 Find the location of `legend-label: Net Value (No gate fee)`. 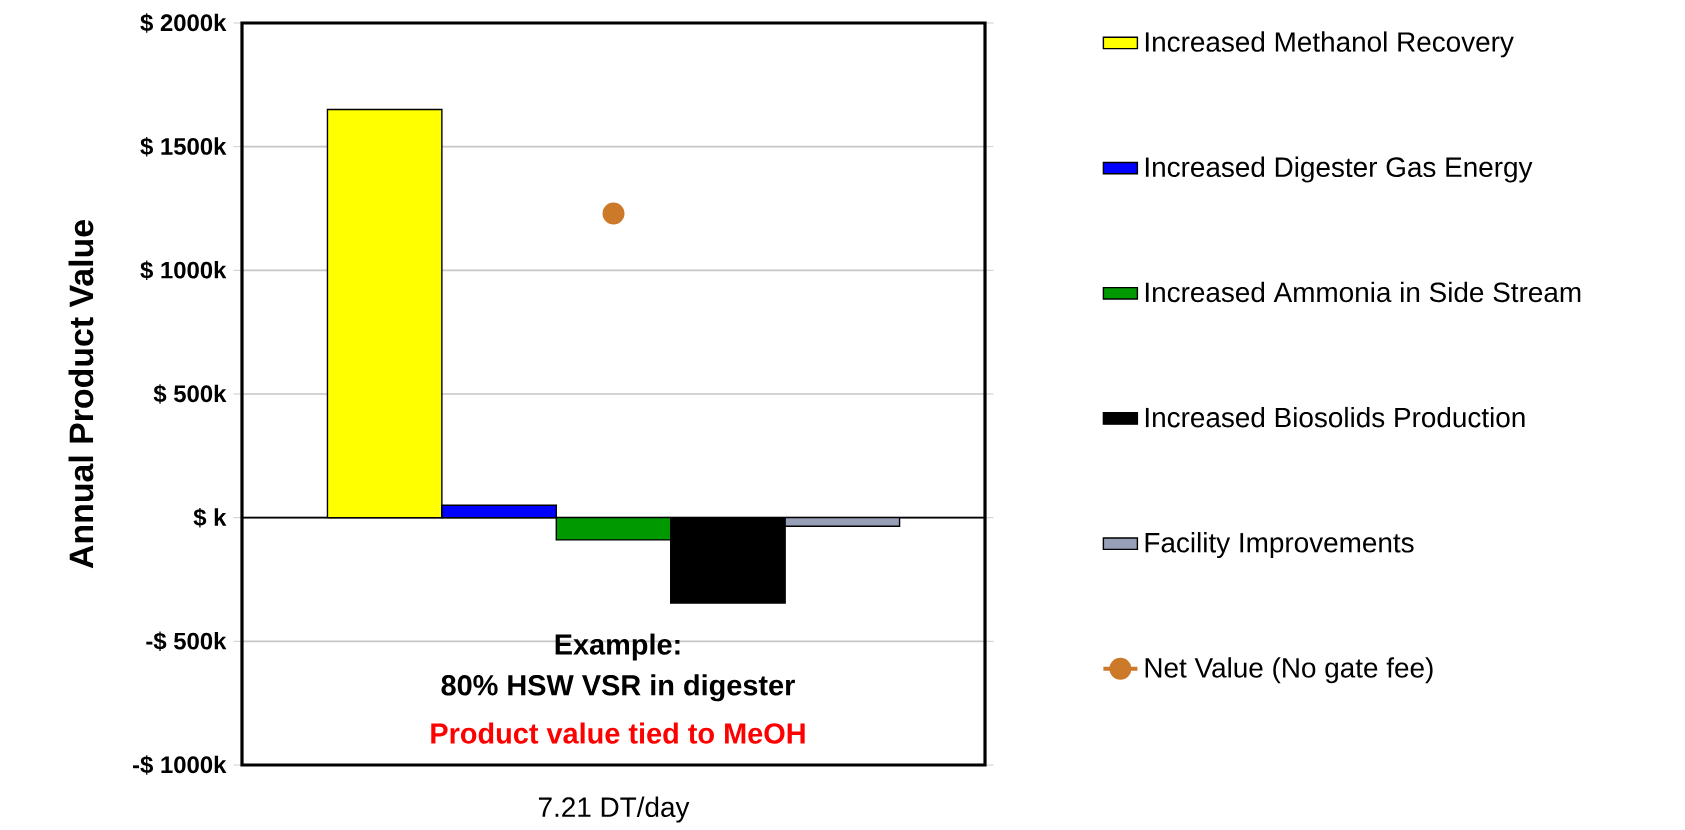

legend-label: Net Value (No gate fee) is located at coordinates (1289, 670).